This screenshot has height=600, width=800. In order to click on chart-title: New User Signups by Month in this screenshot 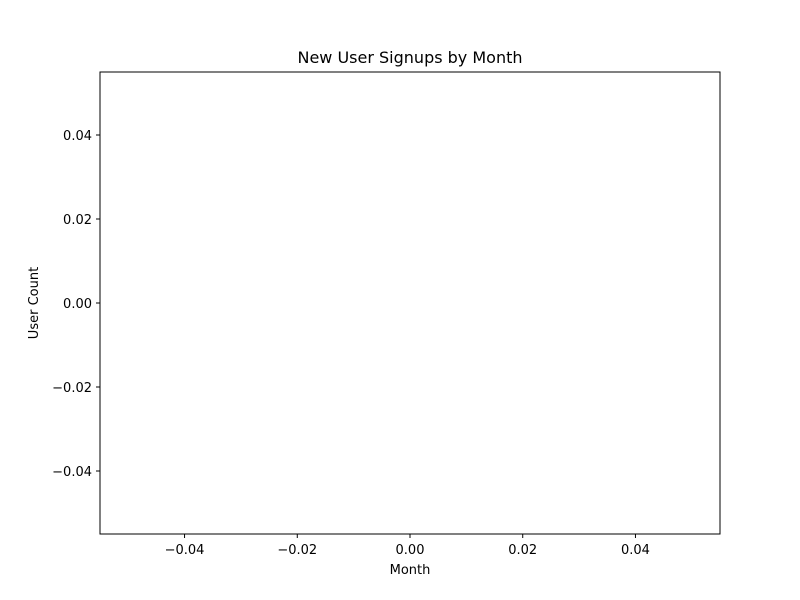, I will do `click(409, 57)`.